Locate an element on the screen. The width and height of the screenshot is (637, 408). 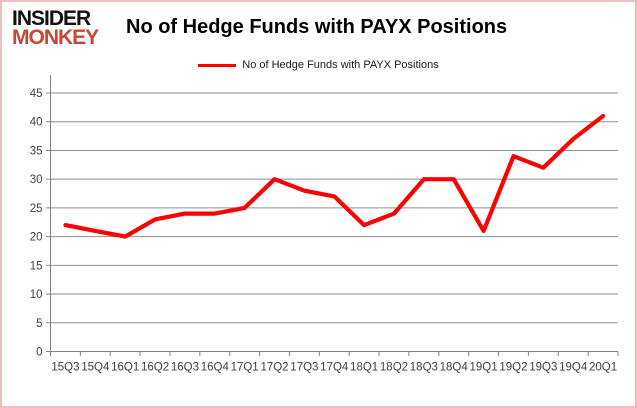
x-axis-label: 15Q3 is located at coordinates (65, 368).